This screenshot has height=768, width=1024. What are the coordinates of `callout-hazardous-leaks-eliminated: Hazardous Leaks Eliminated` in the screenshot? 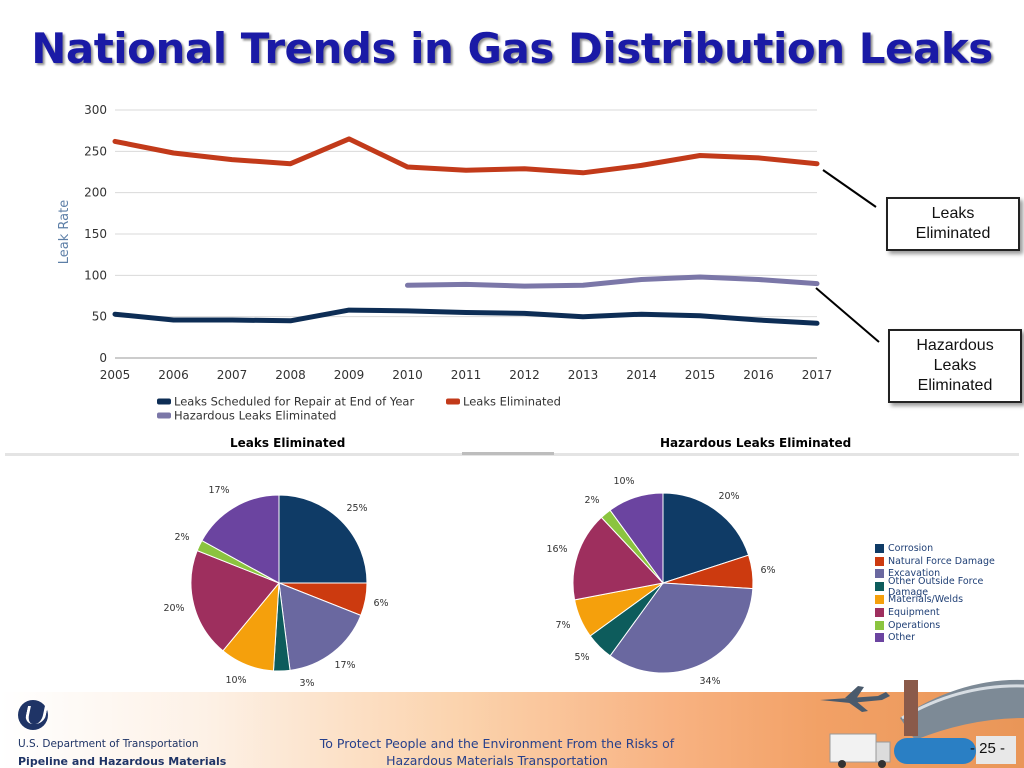 It's located at (955, 366).